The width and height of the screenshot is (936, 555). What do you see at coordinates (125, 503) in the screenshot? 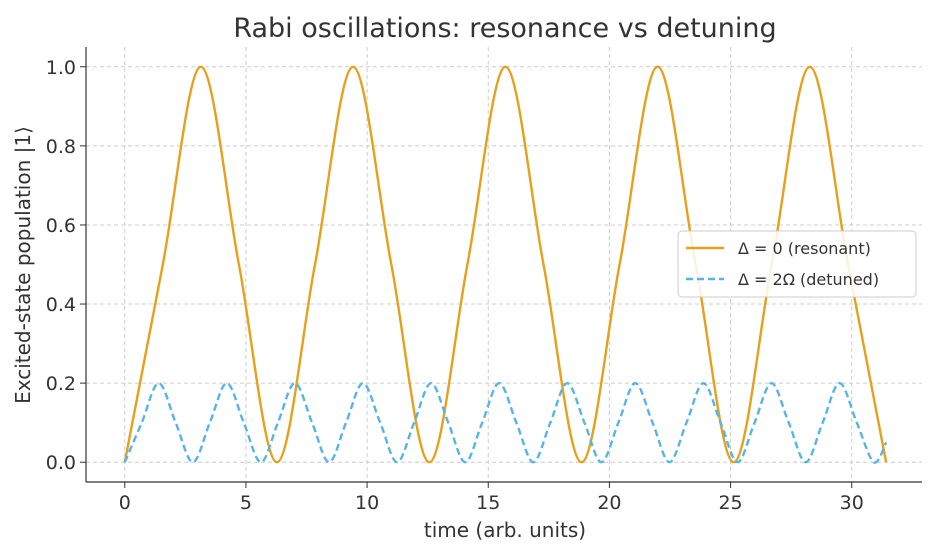
I see `x-tick-label: 0` at bounding box center [125, 503].